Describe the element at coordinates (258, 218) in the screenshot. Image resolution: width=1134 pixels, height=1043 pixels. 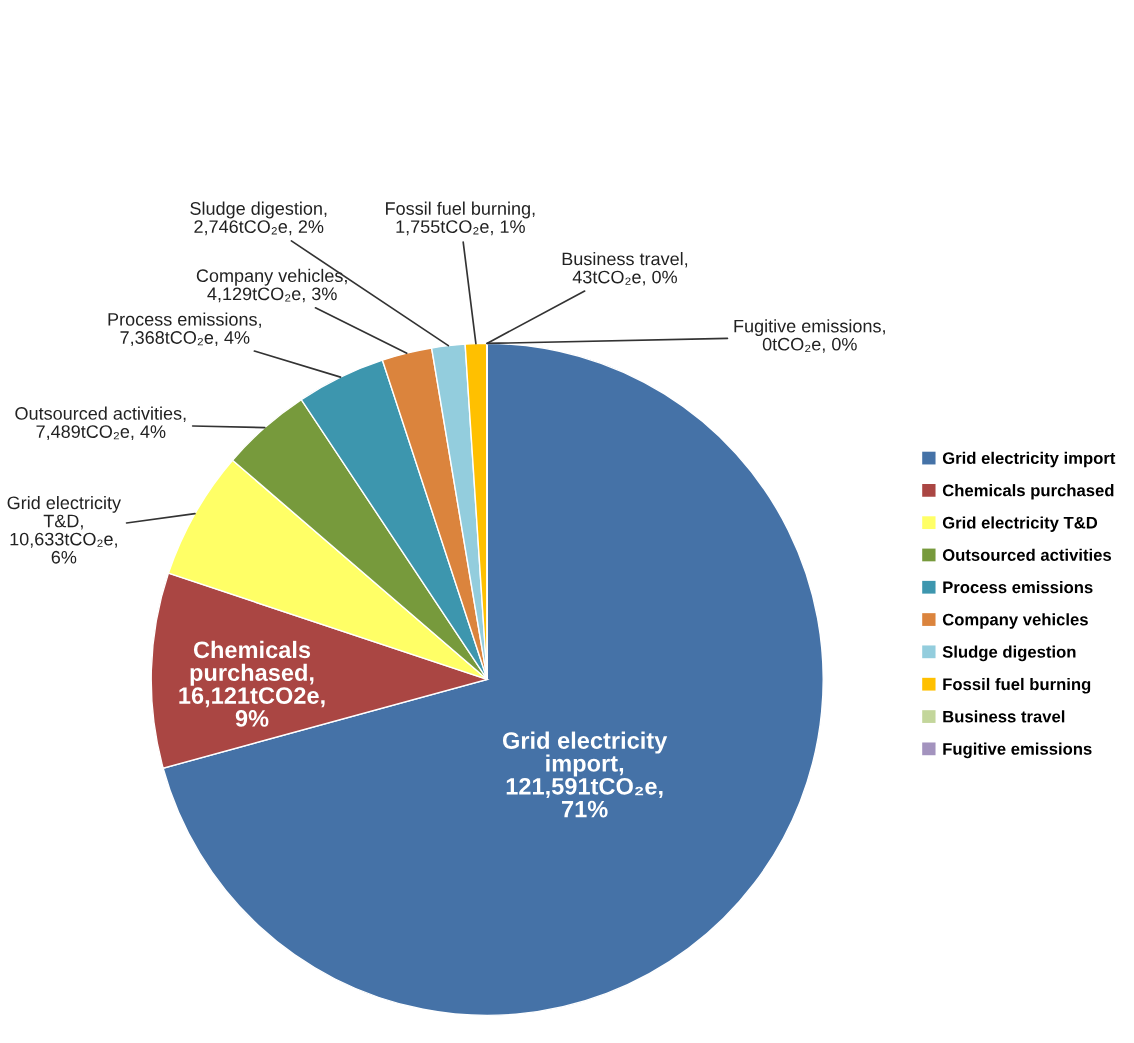
I see `data-label: Sludge digestion, 2,746tCO₂e, 2%` at that location.